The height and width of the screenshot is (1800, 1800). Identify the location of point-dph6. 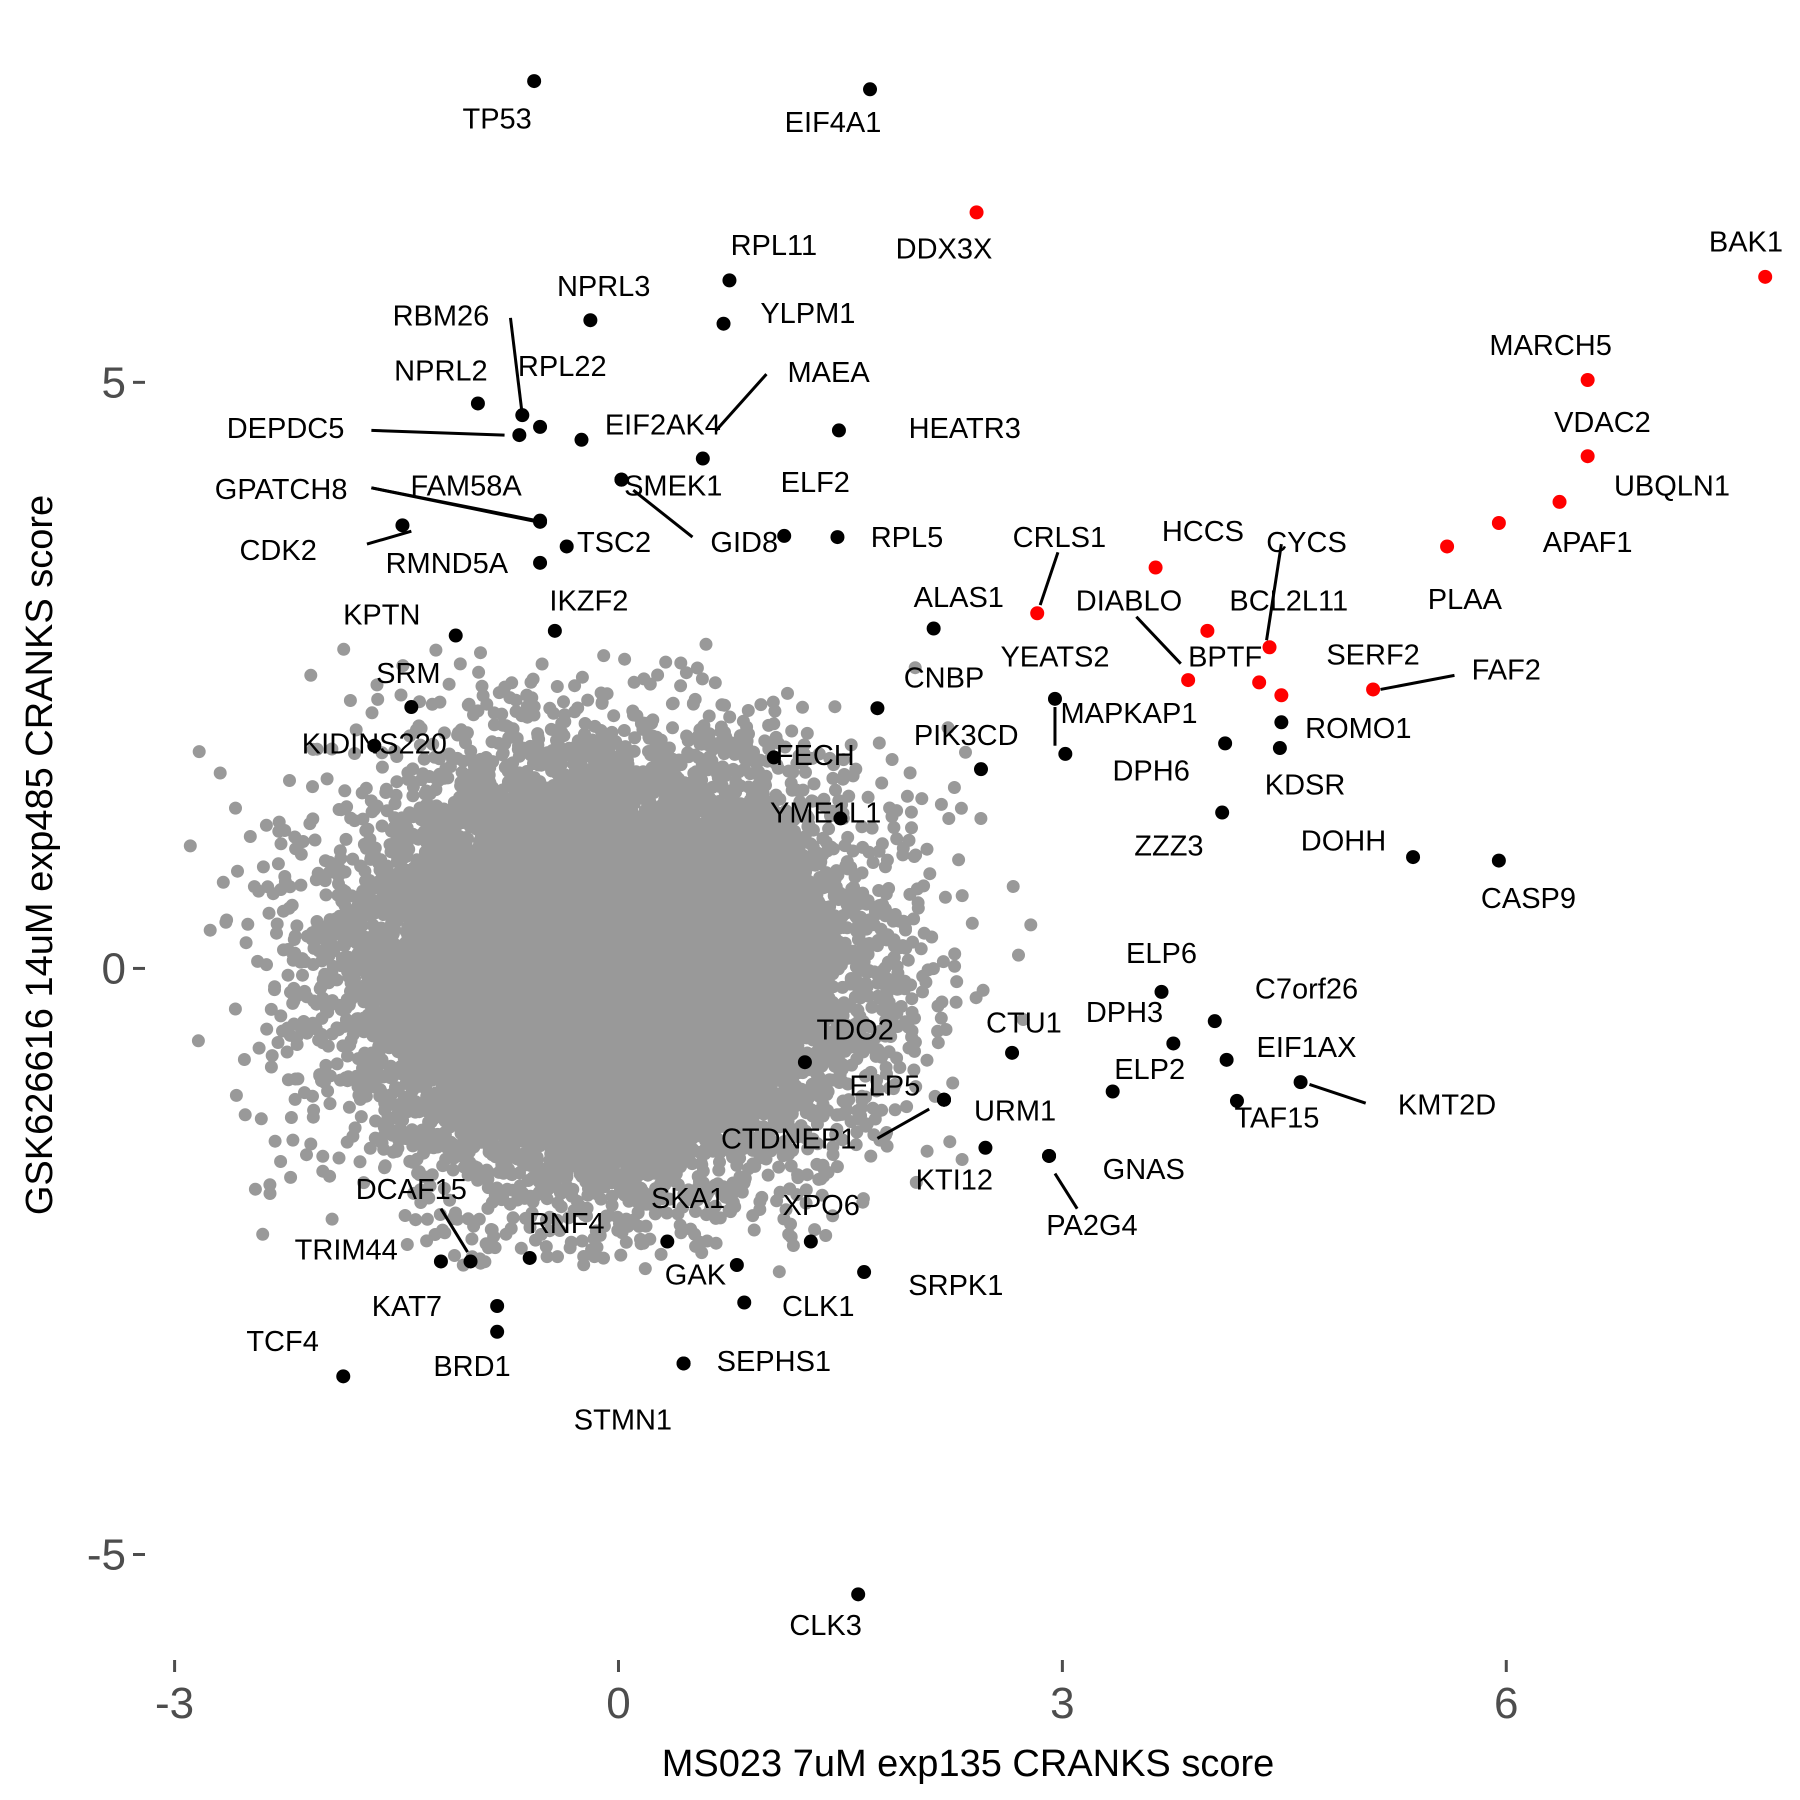
(1225, 743).